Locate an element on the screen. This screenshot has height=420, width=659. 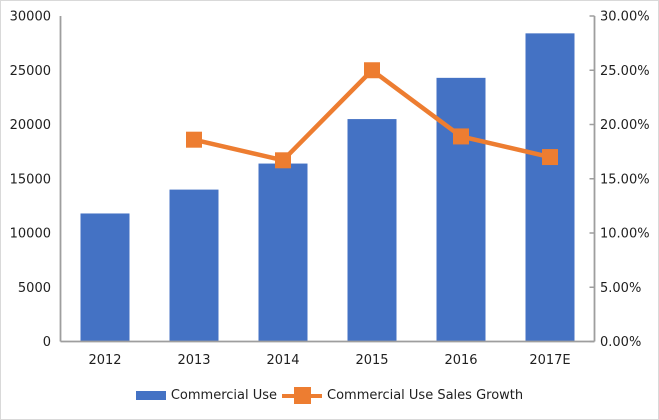
right-axis-tick-label: 25.00% is located at coordinates (625, 71).